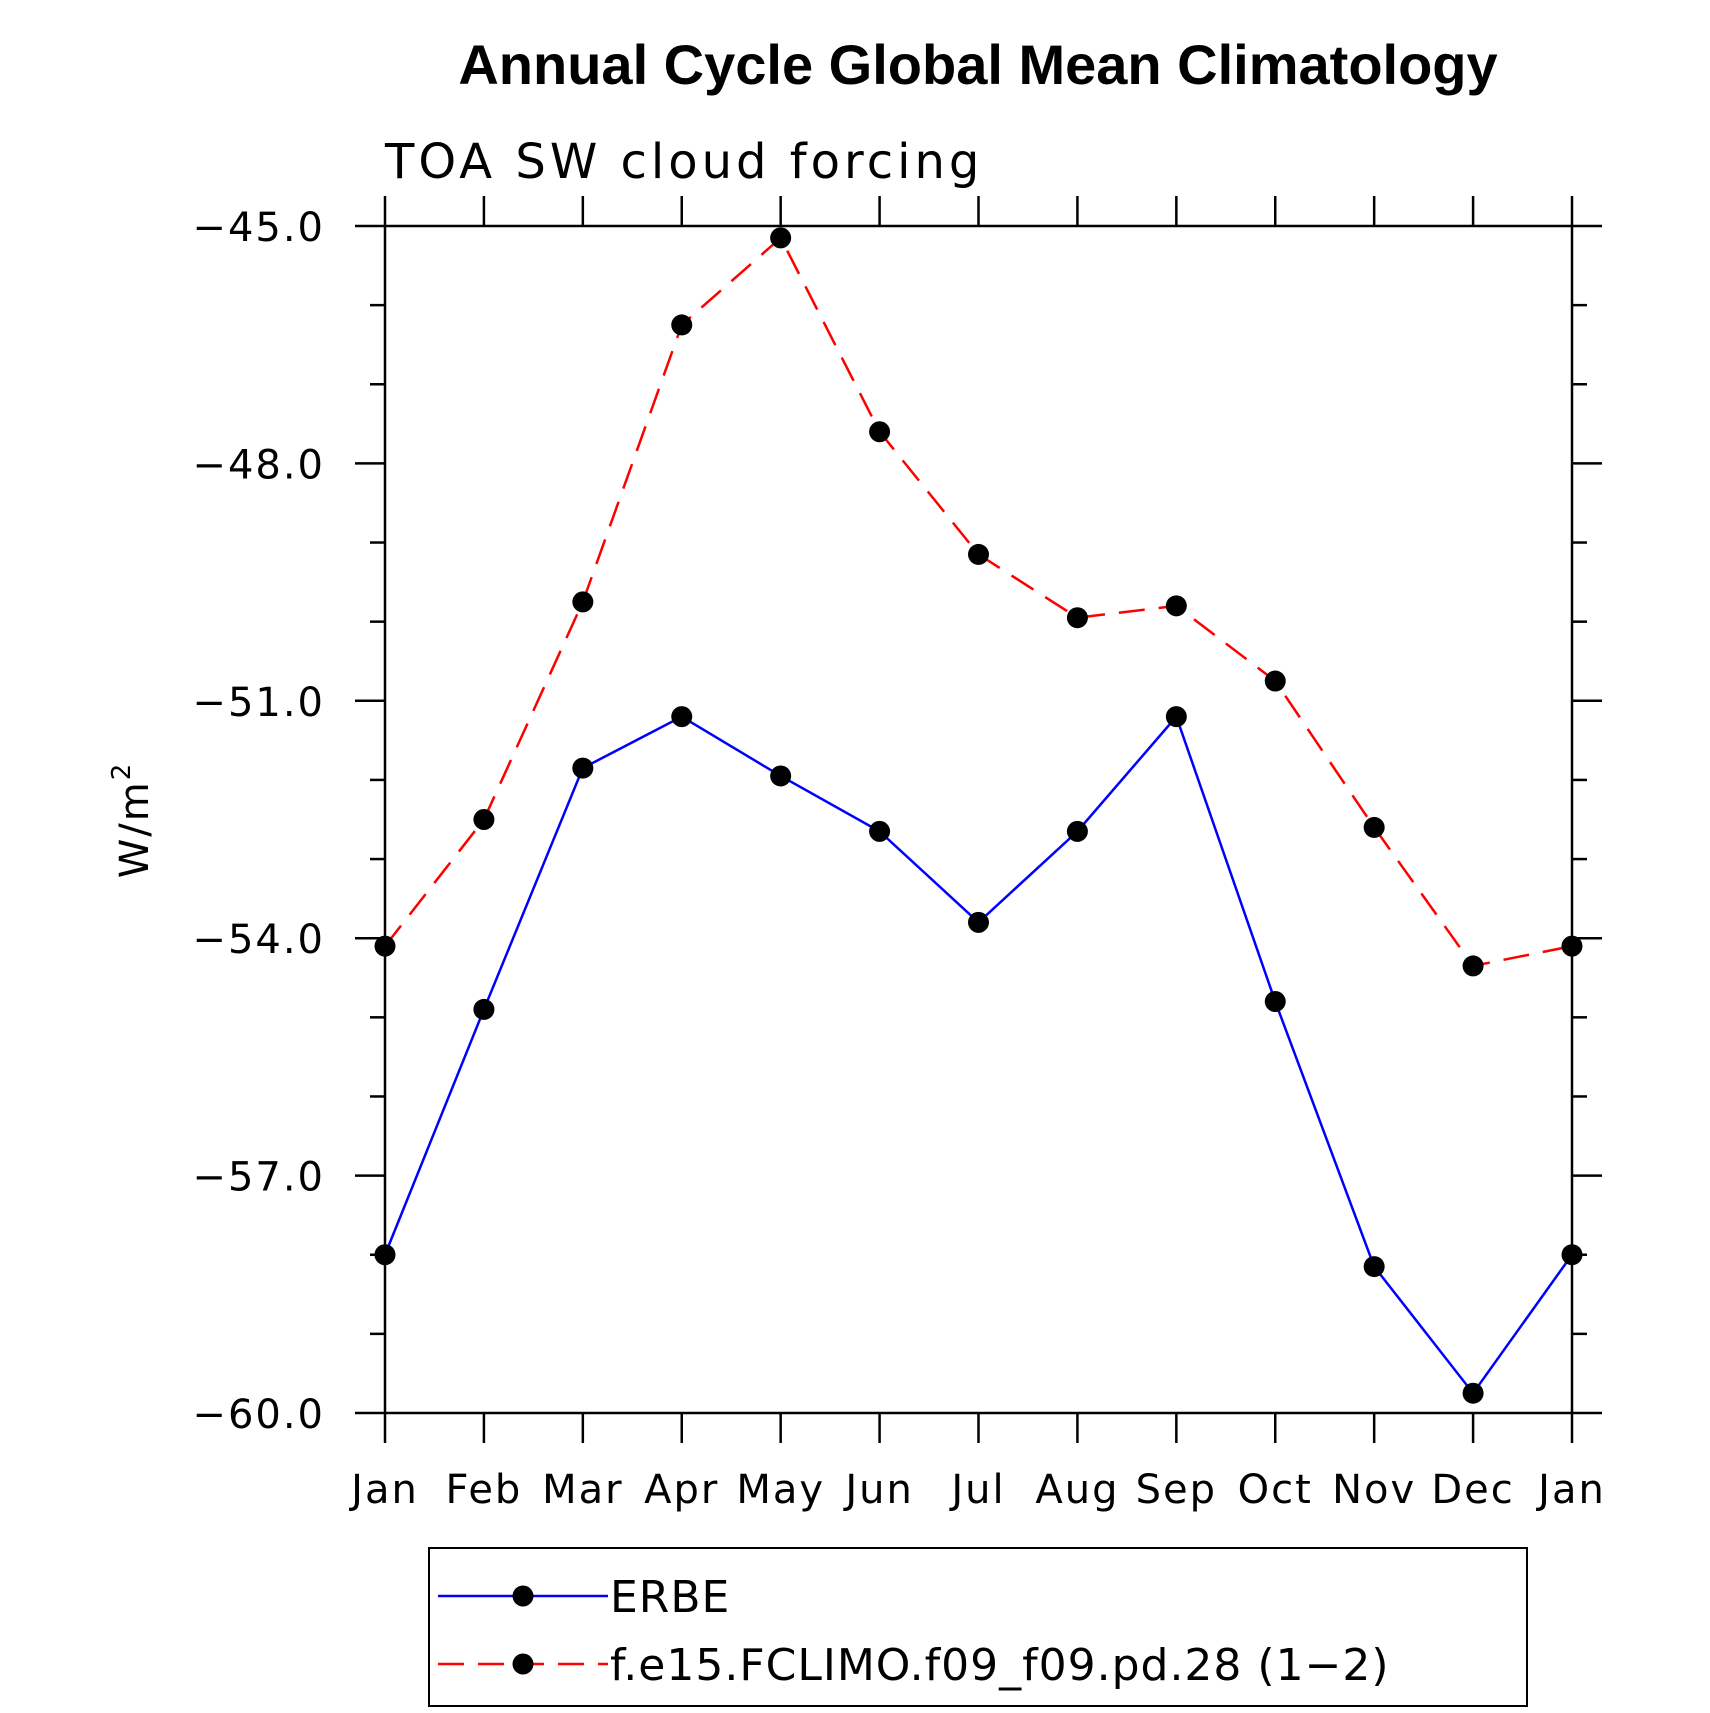 This screenshot has width=1710, height=1713. Describe the element at coordinates (584, 1597) in the screenshot. I see `legend-item: ERBE` at that location.